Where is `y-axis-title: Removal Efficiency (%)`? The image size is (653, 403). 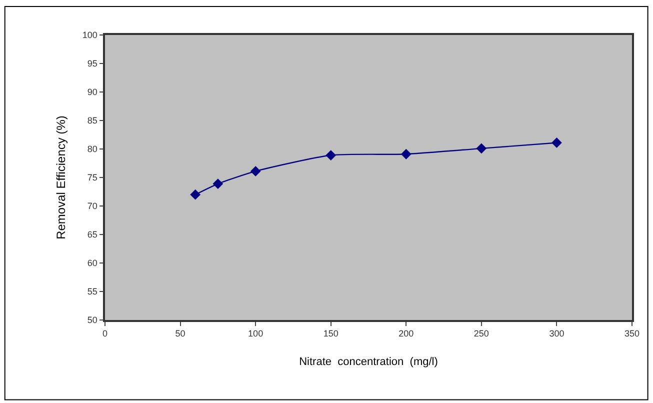 y-axis-title: Removal Efficiency (%) is located at coordinates (61, 178).